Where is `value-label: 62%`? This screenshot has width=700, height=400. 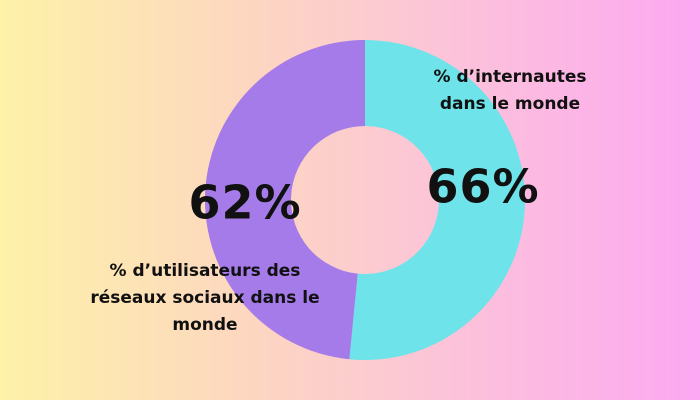 value-label: 62% is located at coordinates (244, 203).